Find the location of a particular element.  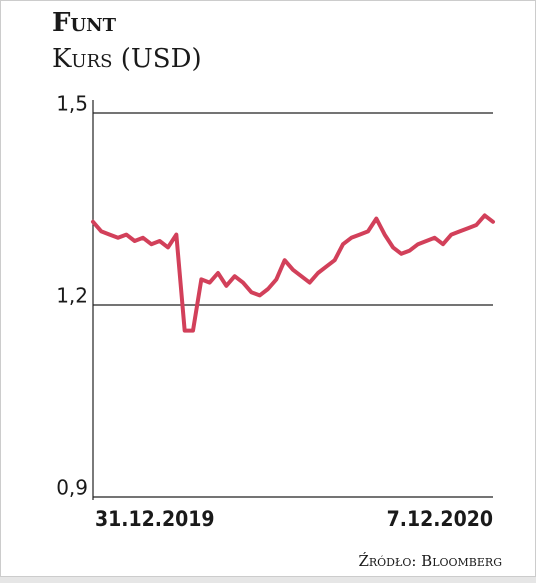

y-tick-label: 0,9 is located at coordinates (72, 488).